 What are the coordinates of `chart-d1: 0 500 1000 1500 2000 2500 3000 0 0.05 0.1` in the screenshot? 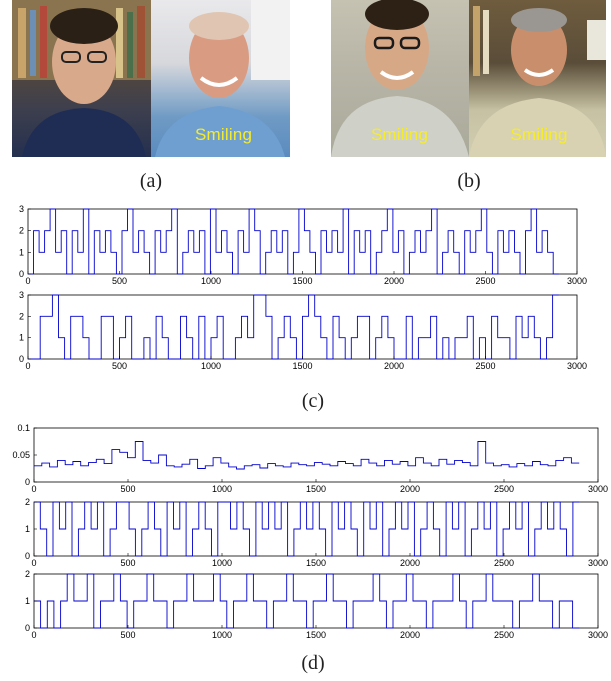 It's located at (310, 457).